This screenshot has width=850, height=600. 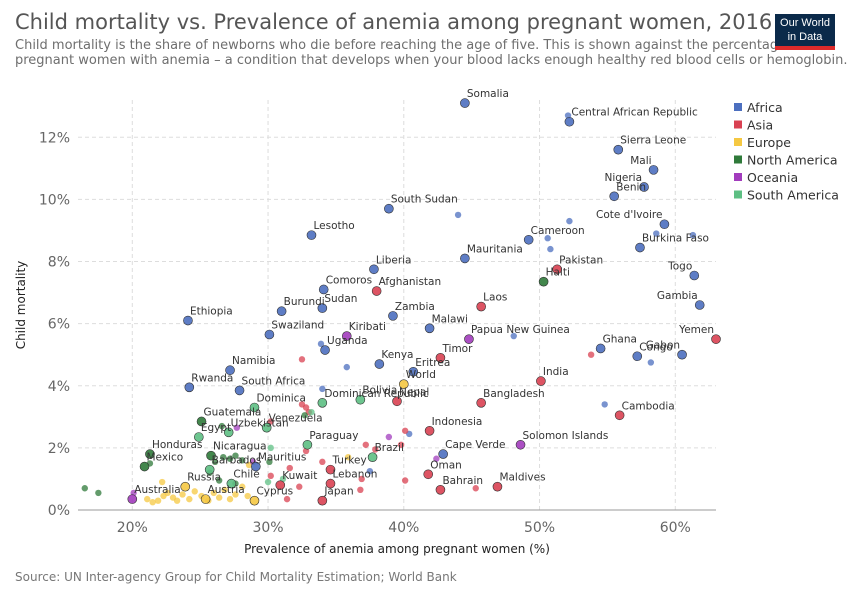 I want to click on legend-label: Asia, so click(x=760, y=125).